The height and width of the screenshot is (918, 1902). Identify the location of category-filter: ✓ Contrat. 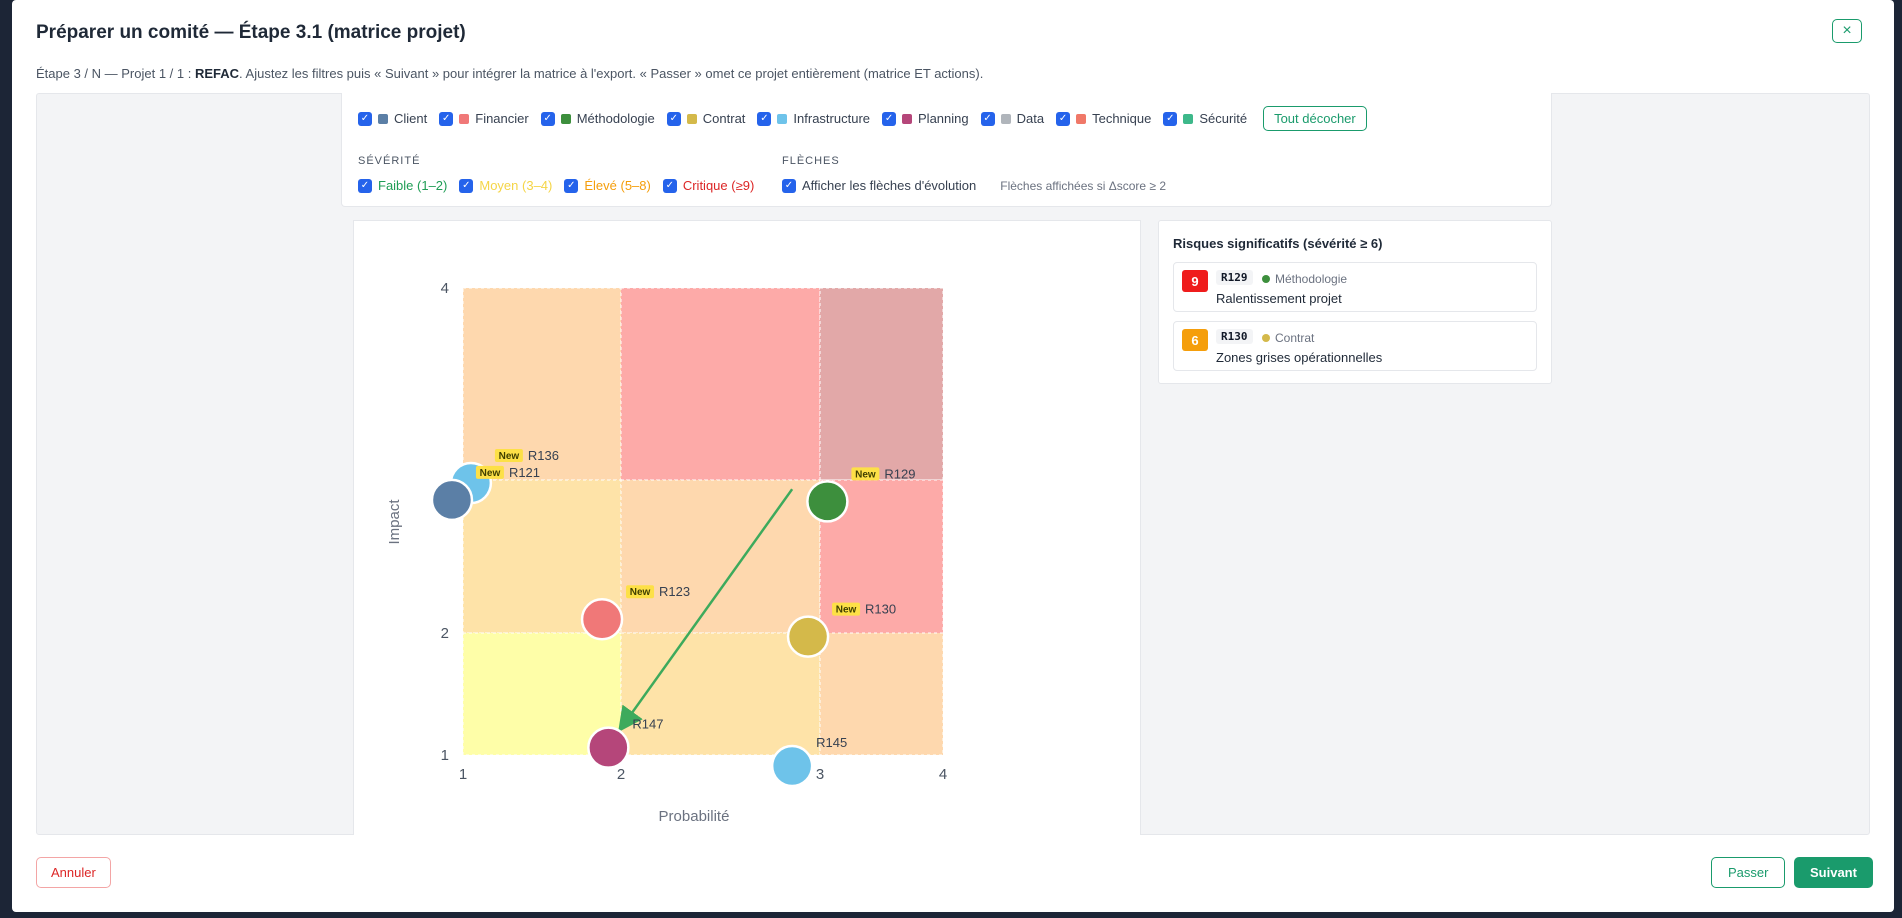
(706, 118).